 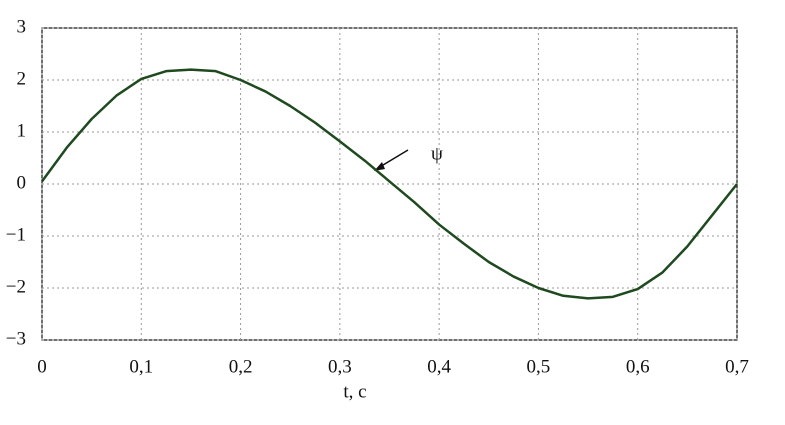 I want to click on y-tick-label: 2, so click(x=22, y=78).